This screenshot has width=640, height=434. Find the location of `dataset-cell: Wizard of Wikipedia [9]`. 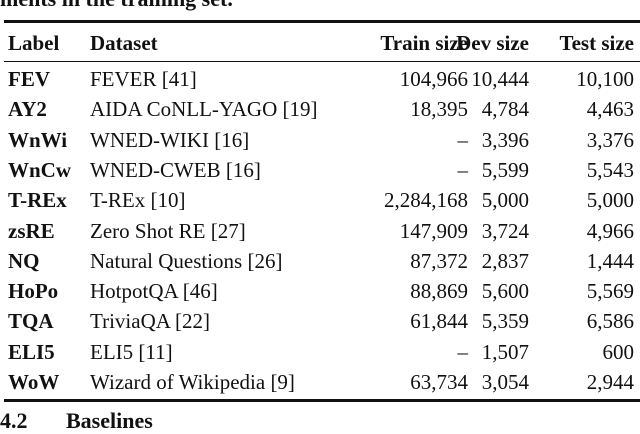

dataset-cell: Wizard of Wikipedia [9] is located at coordinates (192, 382).